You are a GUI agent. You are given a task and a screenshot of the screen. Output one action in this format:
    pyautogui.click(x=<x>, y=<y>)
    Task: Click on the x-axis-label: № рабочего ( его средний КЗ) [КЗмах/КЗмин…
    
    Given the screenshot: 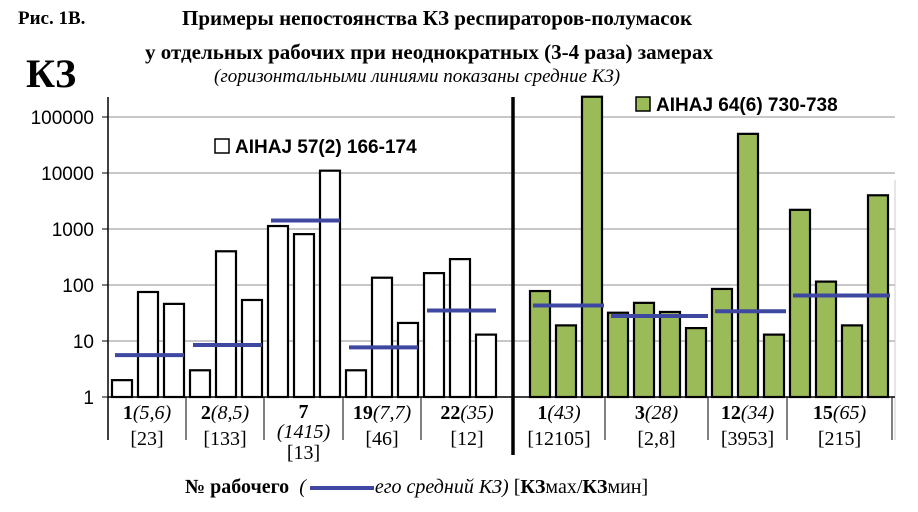 What is the action you would take?
    pyautogui.click(x=416, y=487)
    